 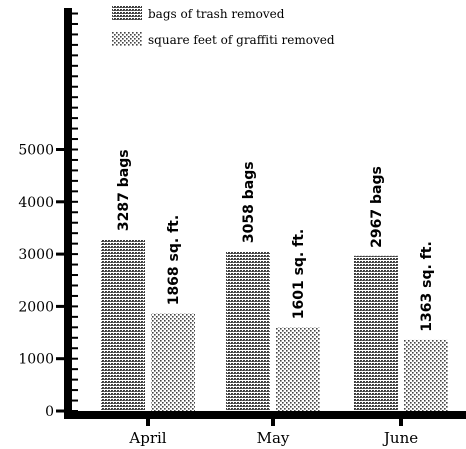 What do you see at coordinates (241, 40) in the screenshot?
I see `legend-label-graffiti: square feet of graffiti removed` at bounding box center [241, 40].